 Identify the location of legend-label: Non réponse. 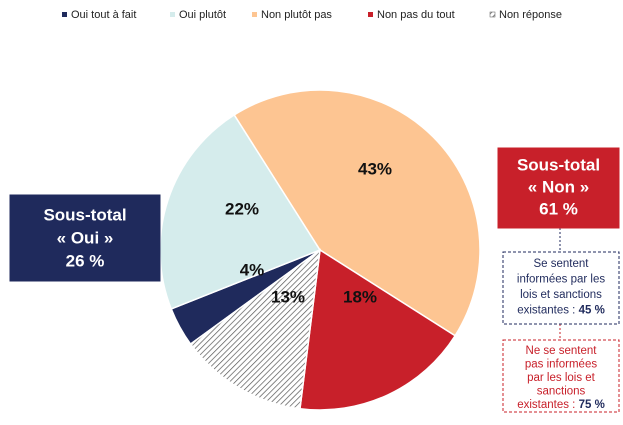
(530, 15).